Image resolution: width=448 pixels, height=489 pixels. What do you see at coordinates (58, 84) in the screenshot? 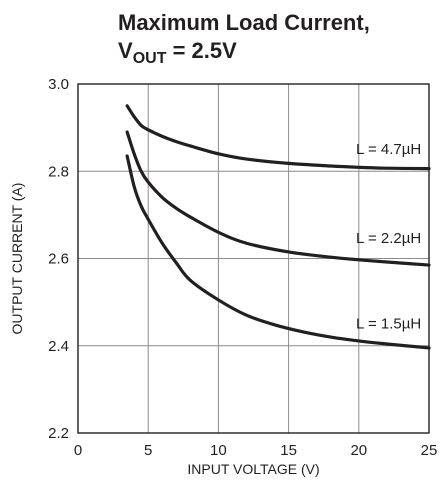
I see `y-tick-label-4: 3.0` at bounding box center [58, 84].